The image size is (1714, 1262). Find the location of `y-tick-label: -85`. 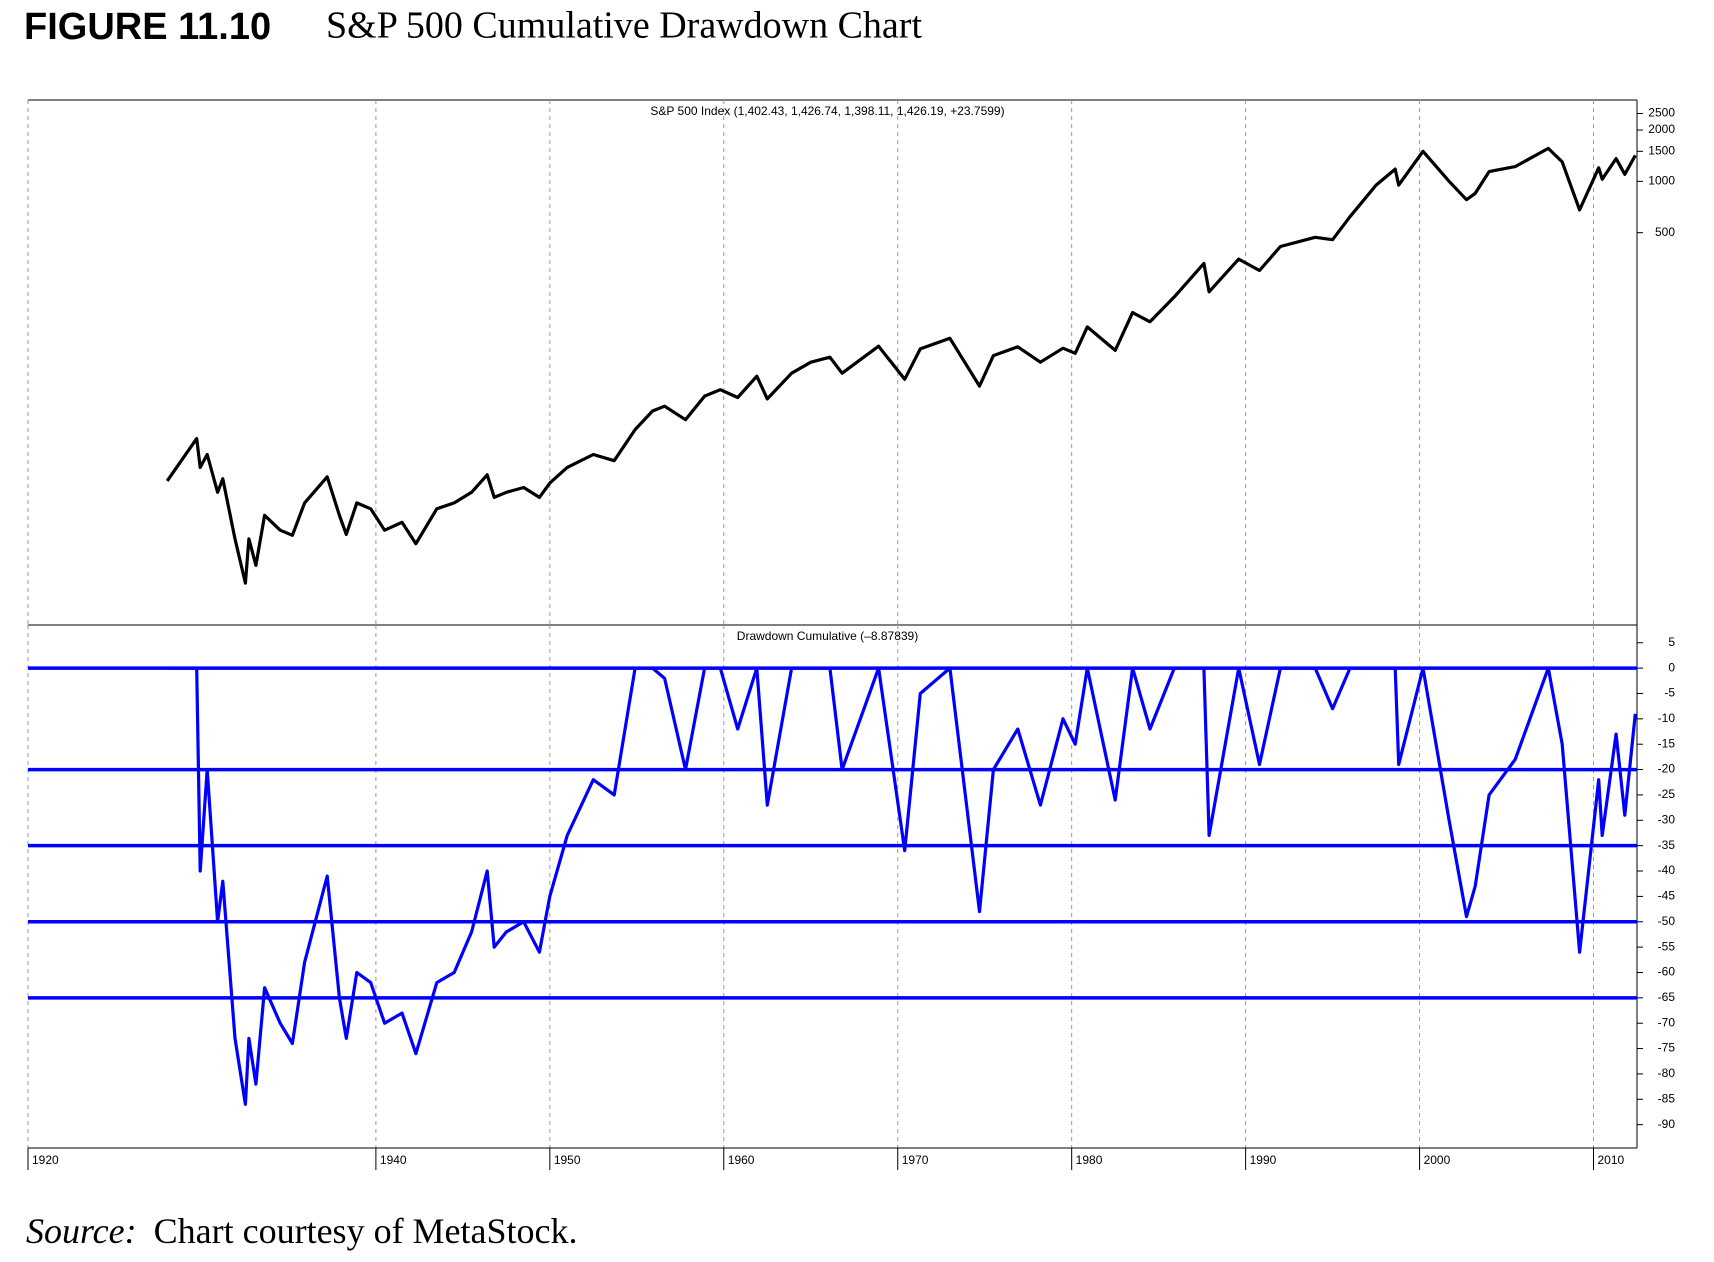

y-tick-label: -85 is located at coordinates (1667, 1098).